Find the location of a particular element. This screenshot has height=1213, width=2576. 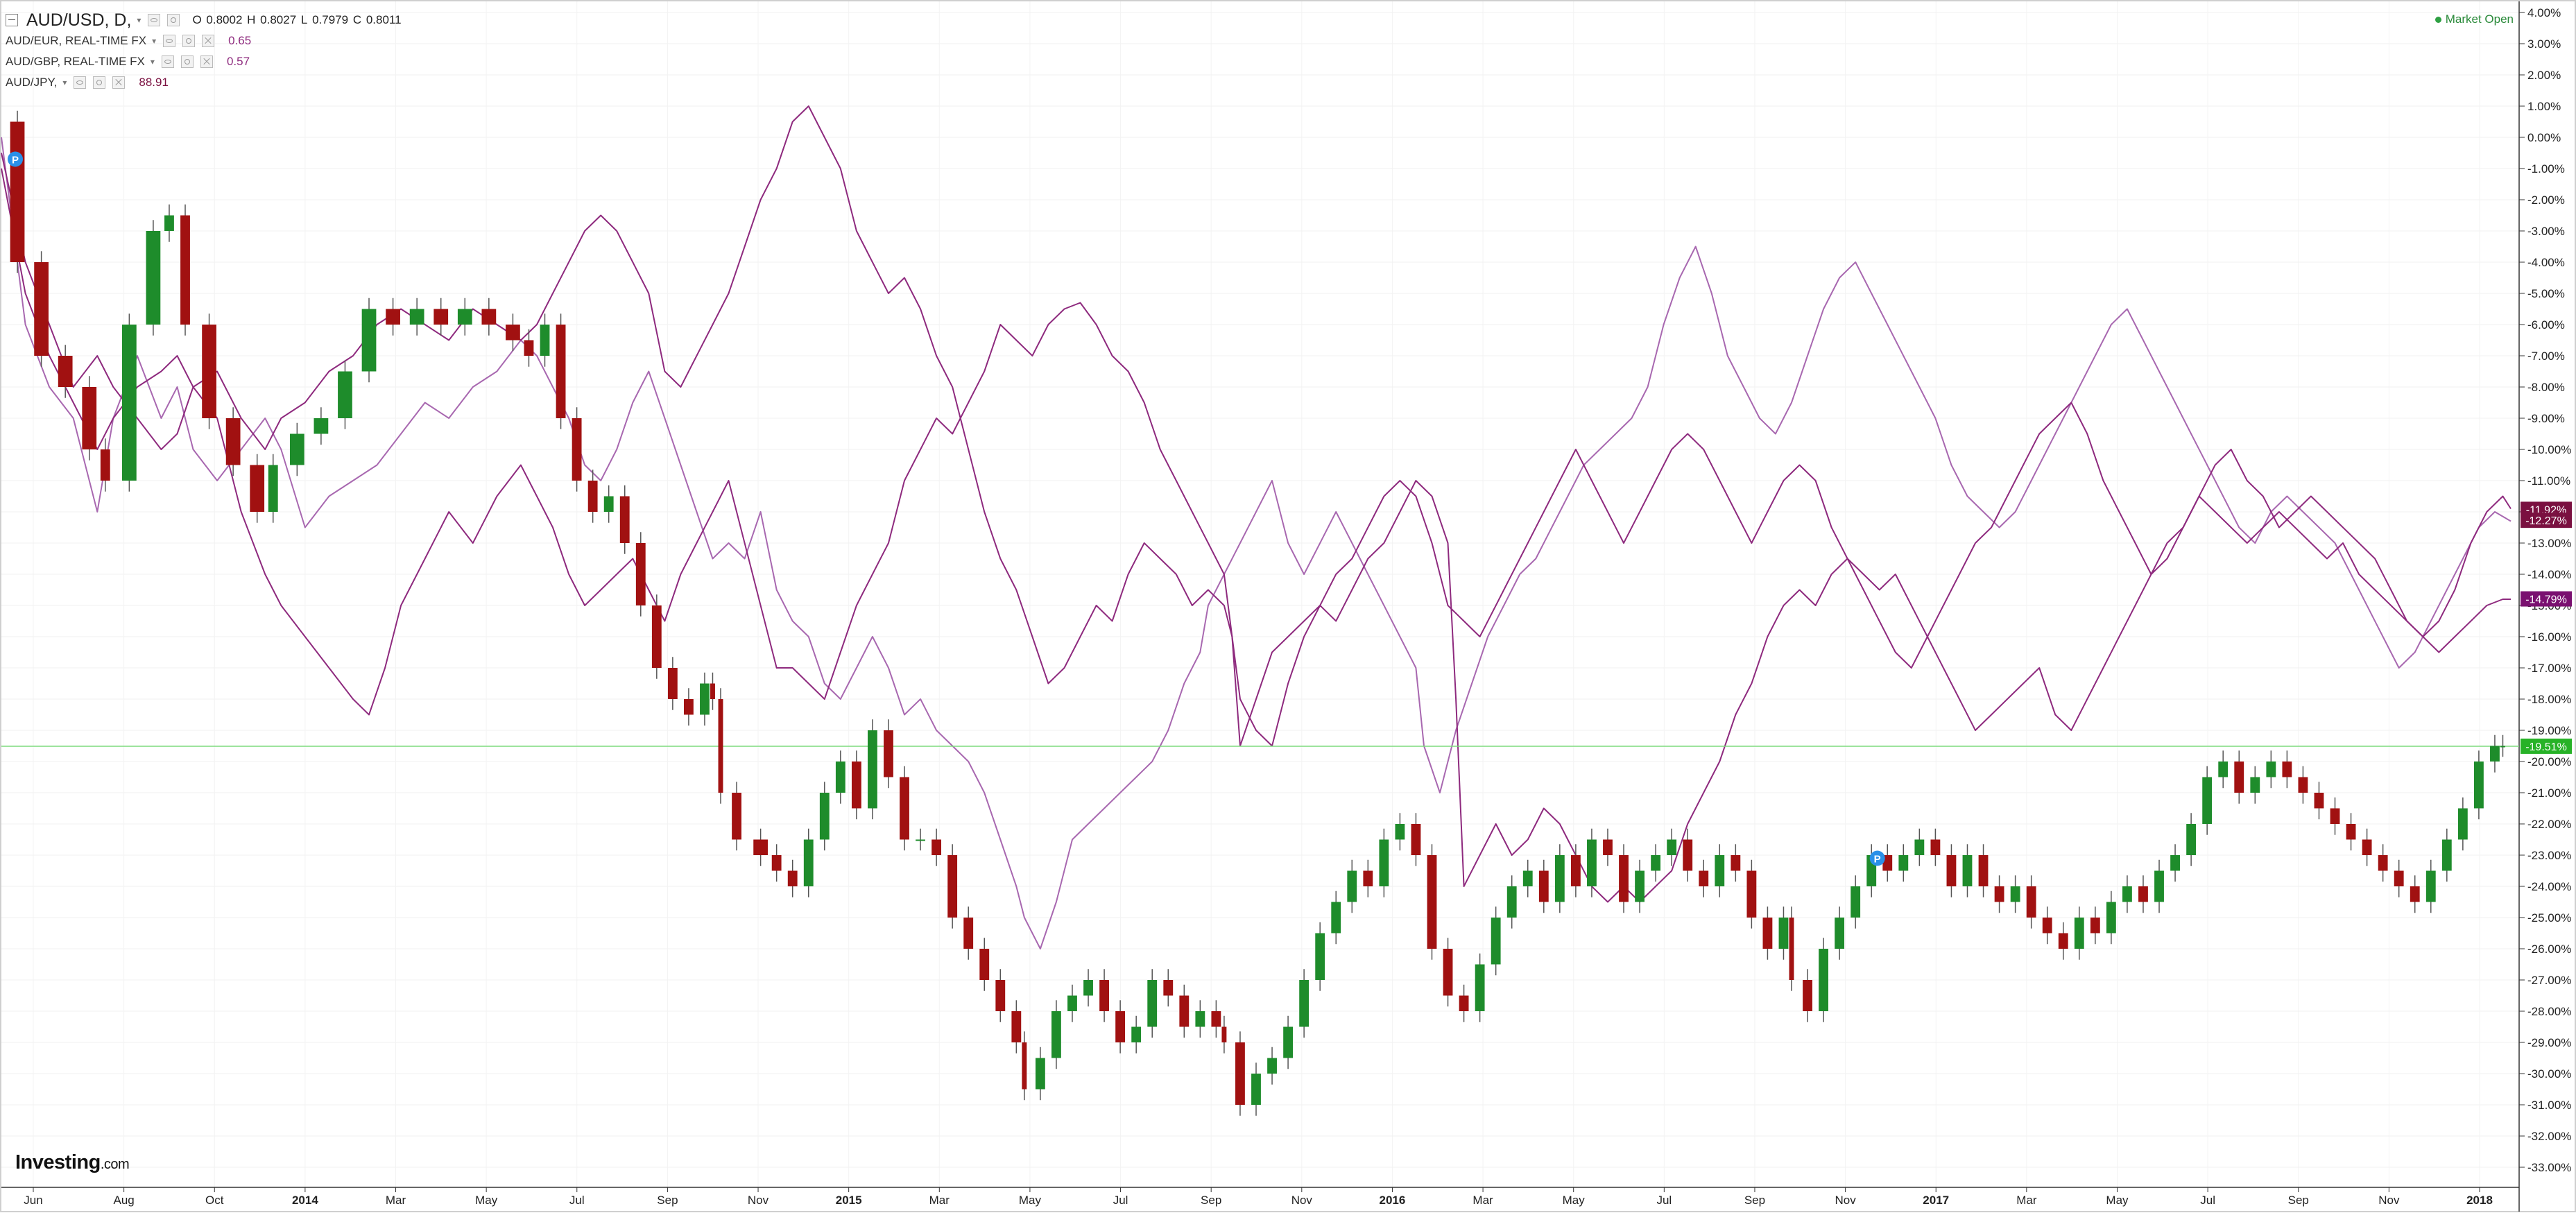

overlay-symbol-label: AUD/EUR, REAL-TIME FX is located at coordinates (76, 40).